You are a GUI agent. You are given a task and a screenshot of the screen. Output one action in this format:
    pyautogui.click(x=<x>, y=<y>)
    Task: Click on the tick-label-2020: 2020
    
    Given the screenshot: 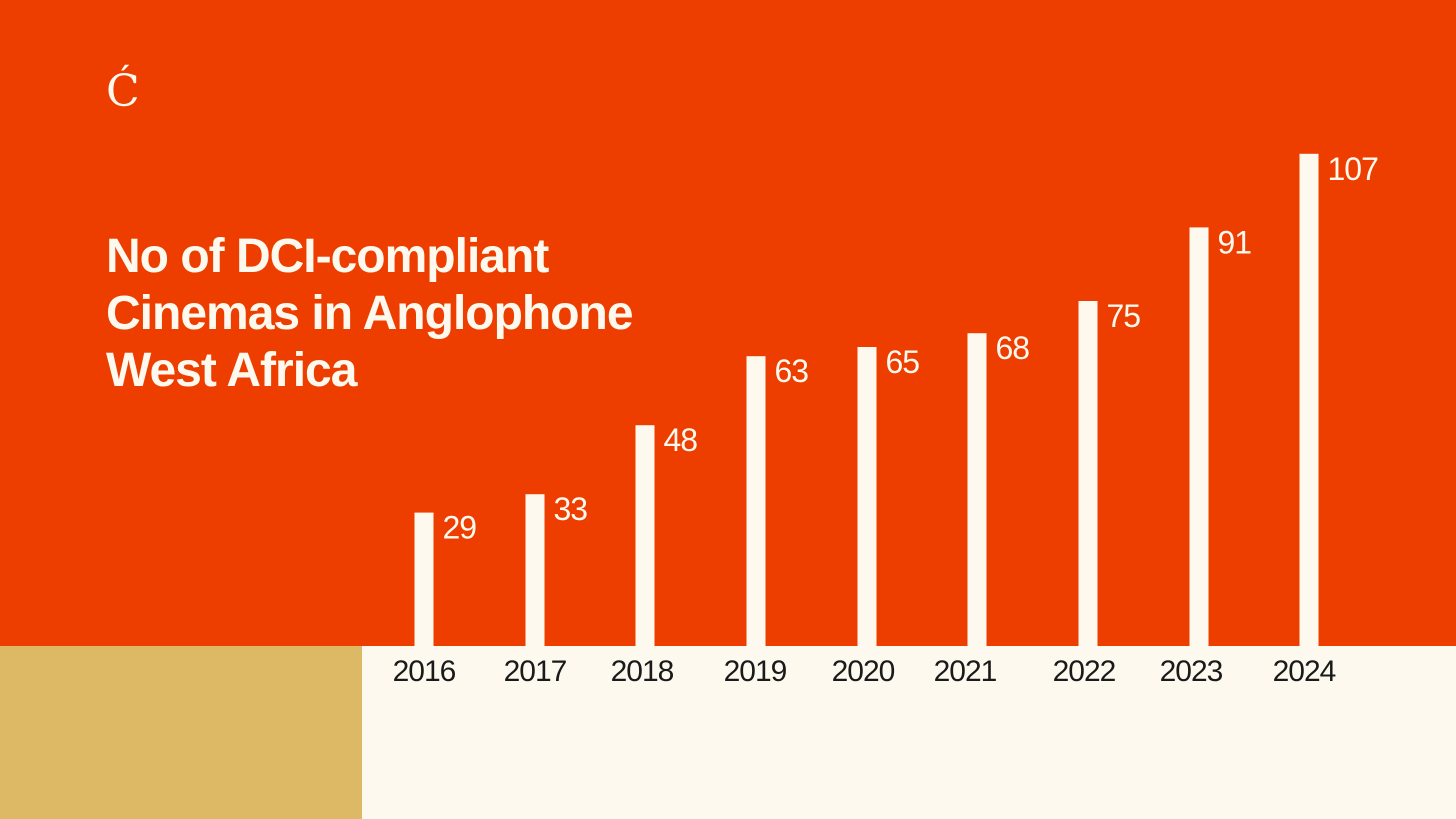 What is the action you would take?
    pyautogui.click(x=863, y=671)
    